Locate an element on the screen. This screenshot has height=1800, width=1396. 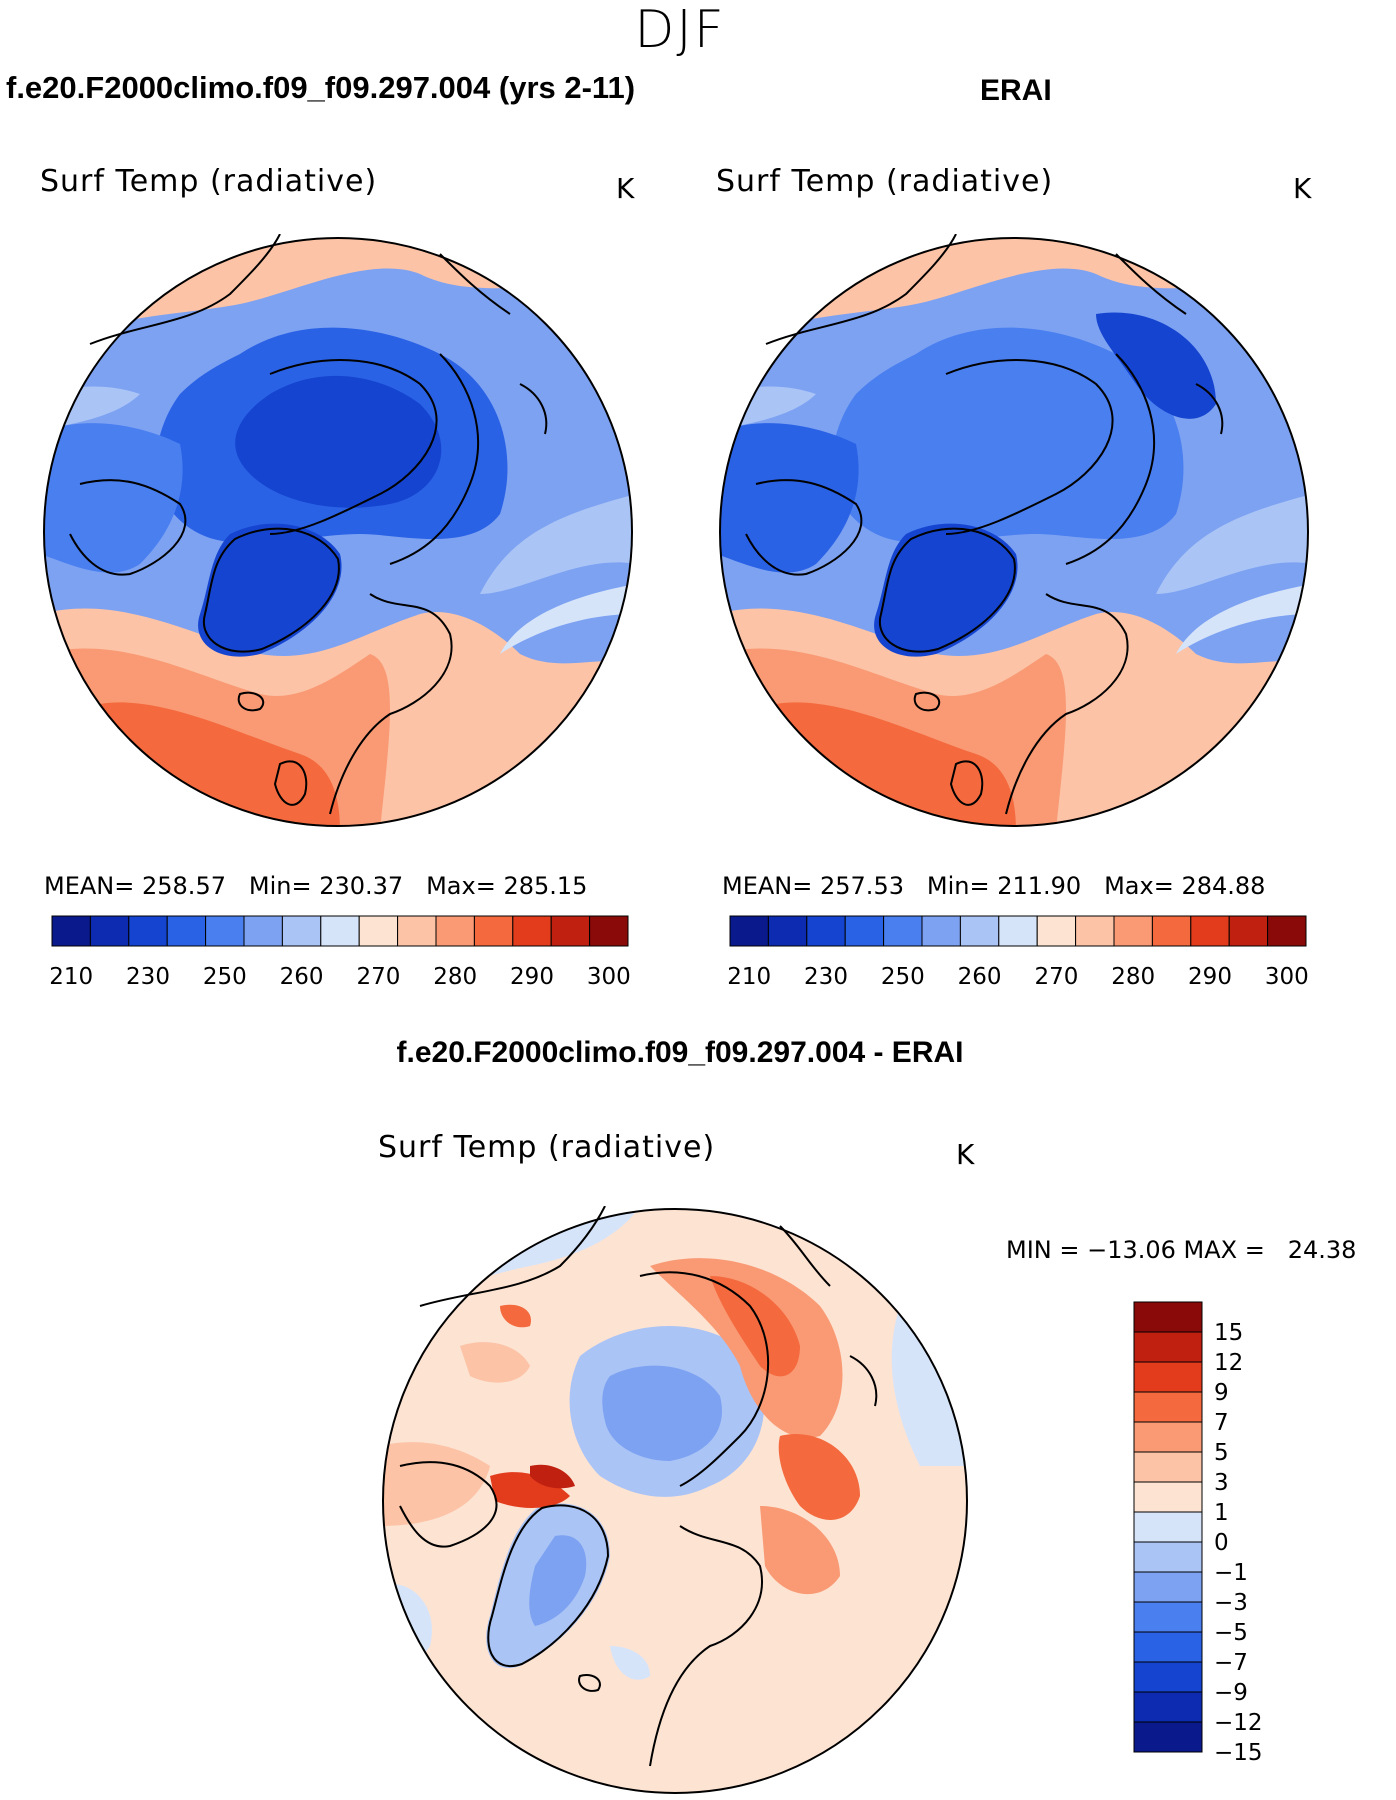
panel-2-min-label: Min= is located at coordinates (958, 886).